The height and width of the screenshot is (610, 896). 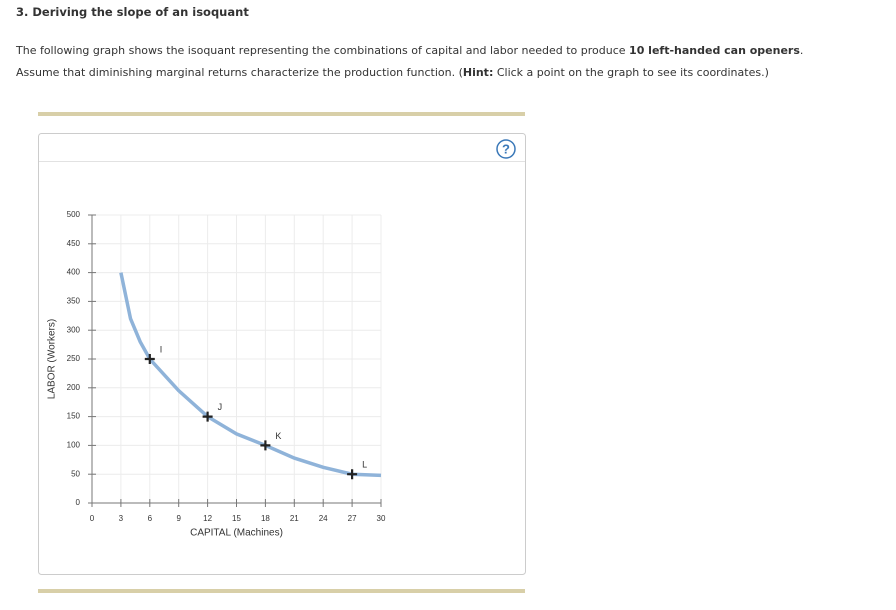 I want to click on y-tick-label: 400, so click(x=74, y=272).